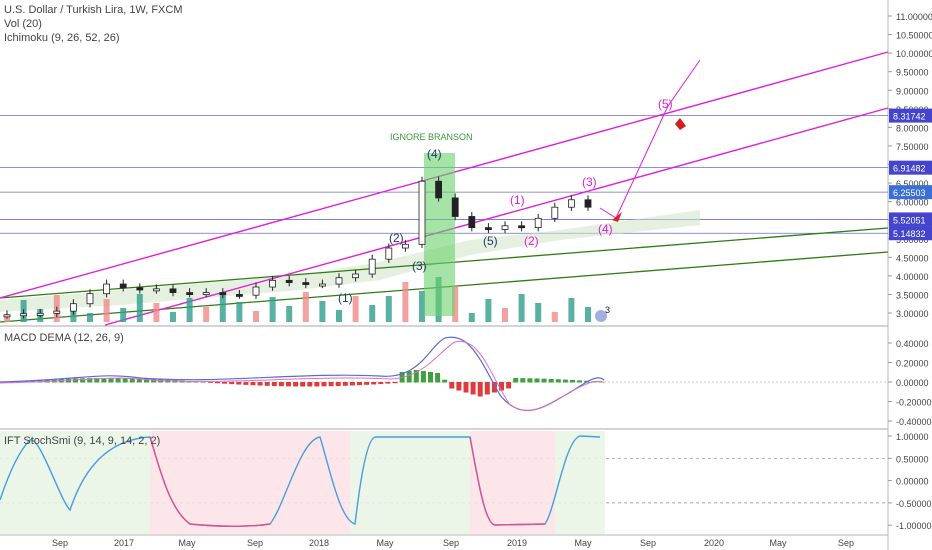 This screenshot has height=550, width=932. Describe the element at coordinates (434, 154) in the screenshot. I see `wave-label-dark: (4)` at that location.